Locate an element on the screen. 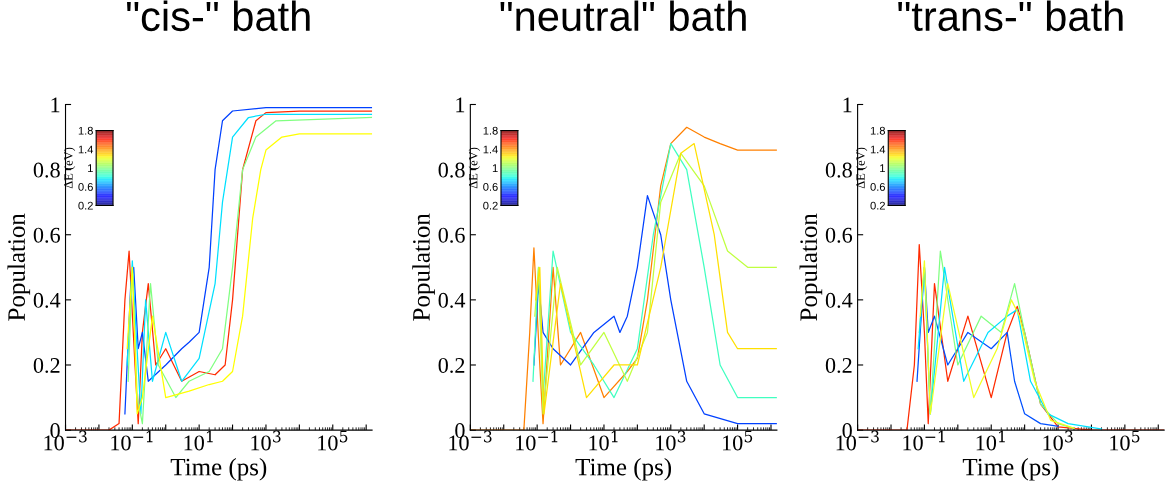 The height and width of the screenshot is (486, 1170). chart-title: "trans-" bath is located at coordinates (1010, 16).